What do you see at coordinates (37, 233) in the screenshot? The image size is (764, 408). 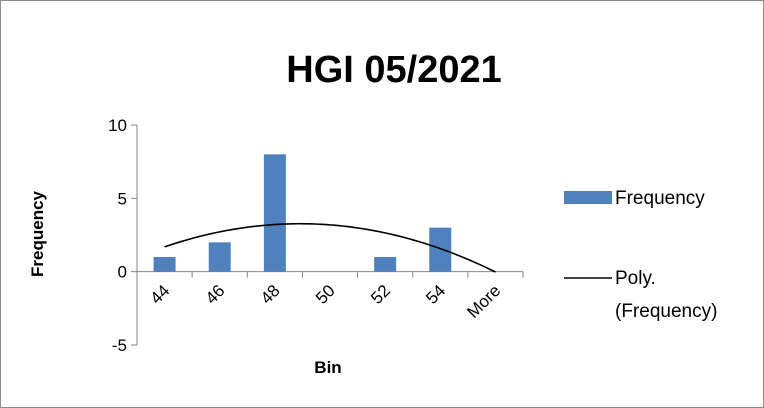 I see `y-axis-title: Frequency` at bounding box center [37, 233].